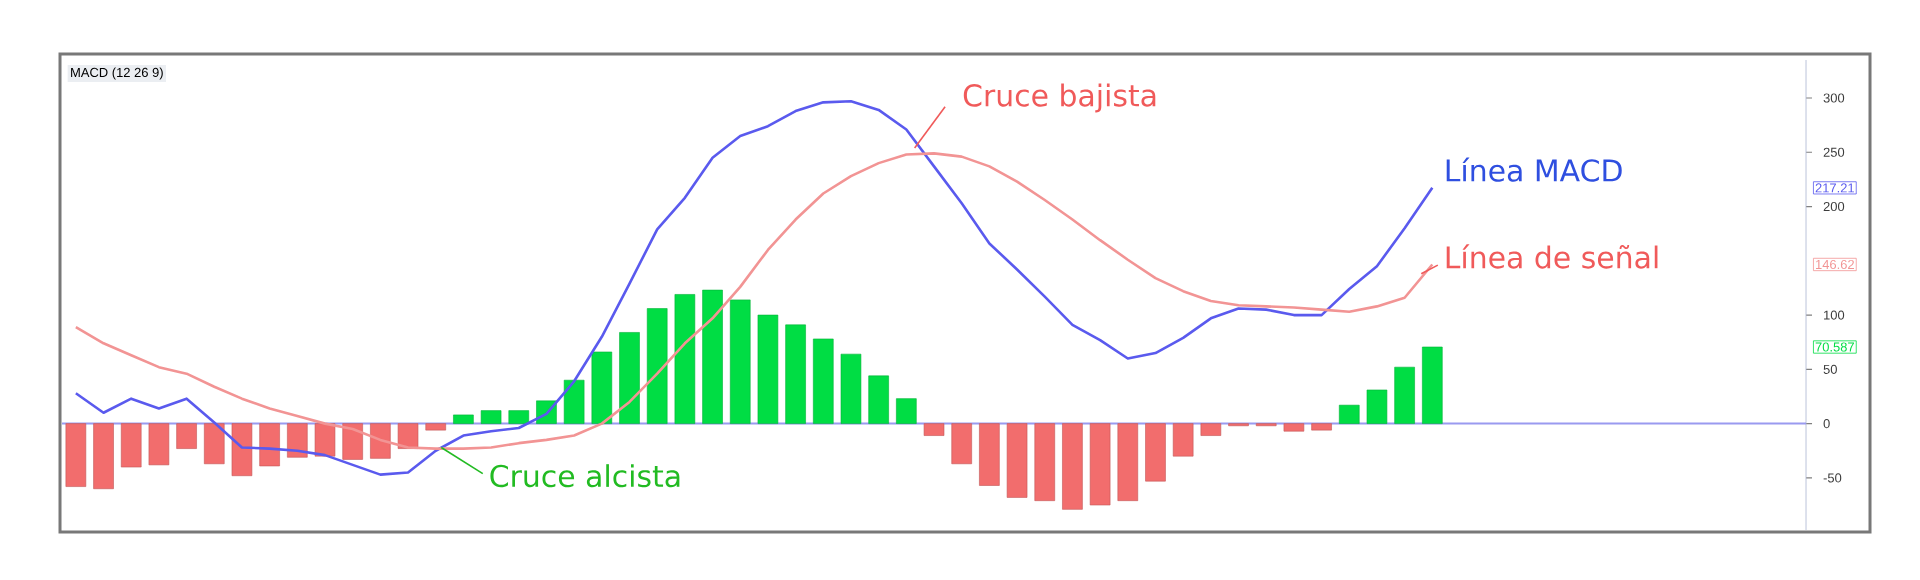 The height and width of the screenshot is (580, 1920). I want to click on annotation: Cruce bajista, so click(1059, 98).